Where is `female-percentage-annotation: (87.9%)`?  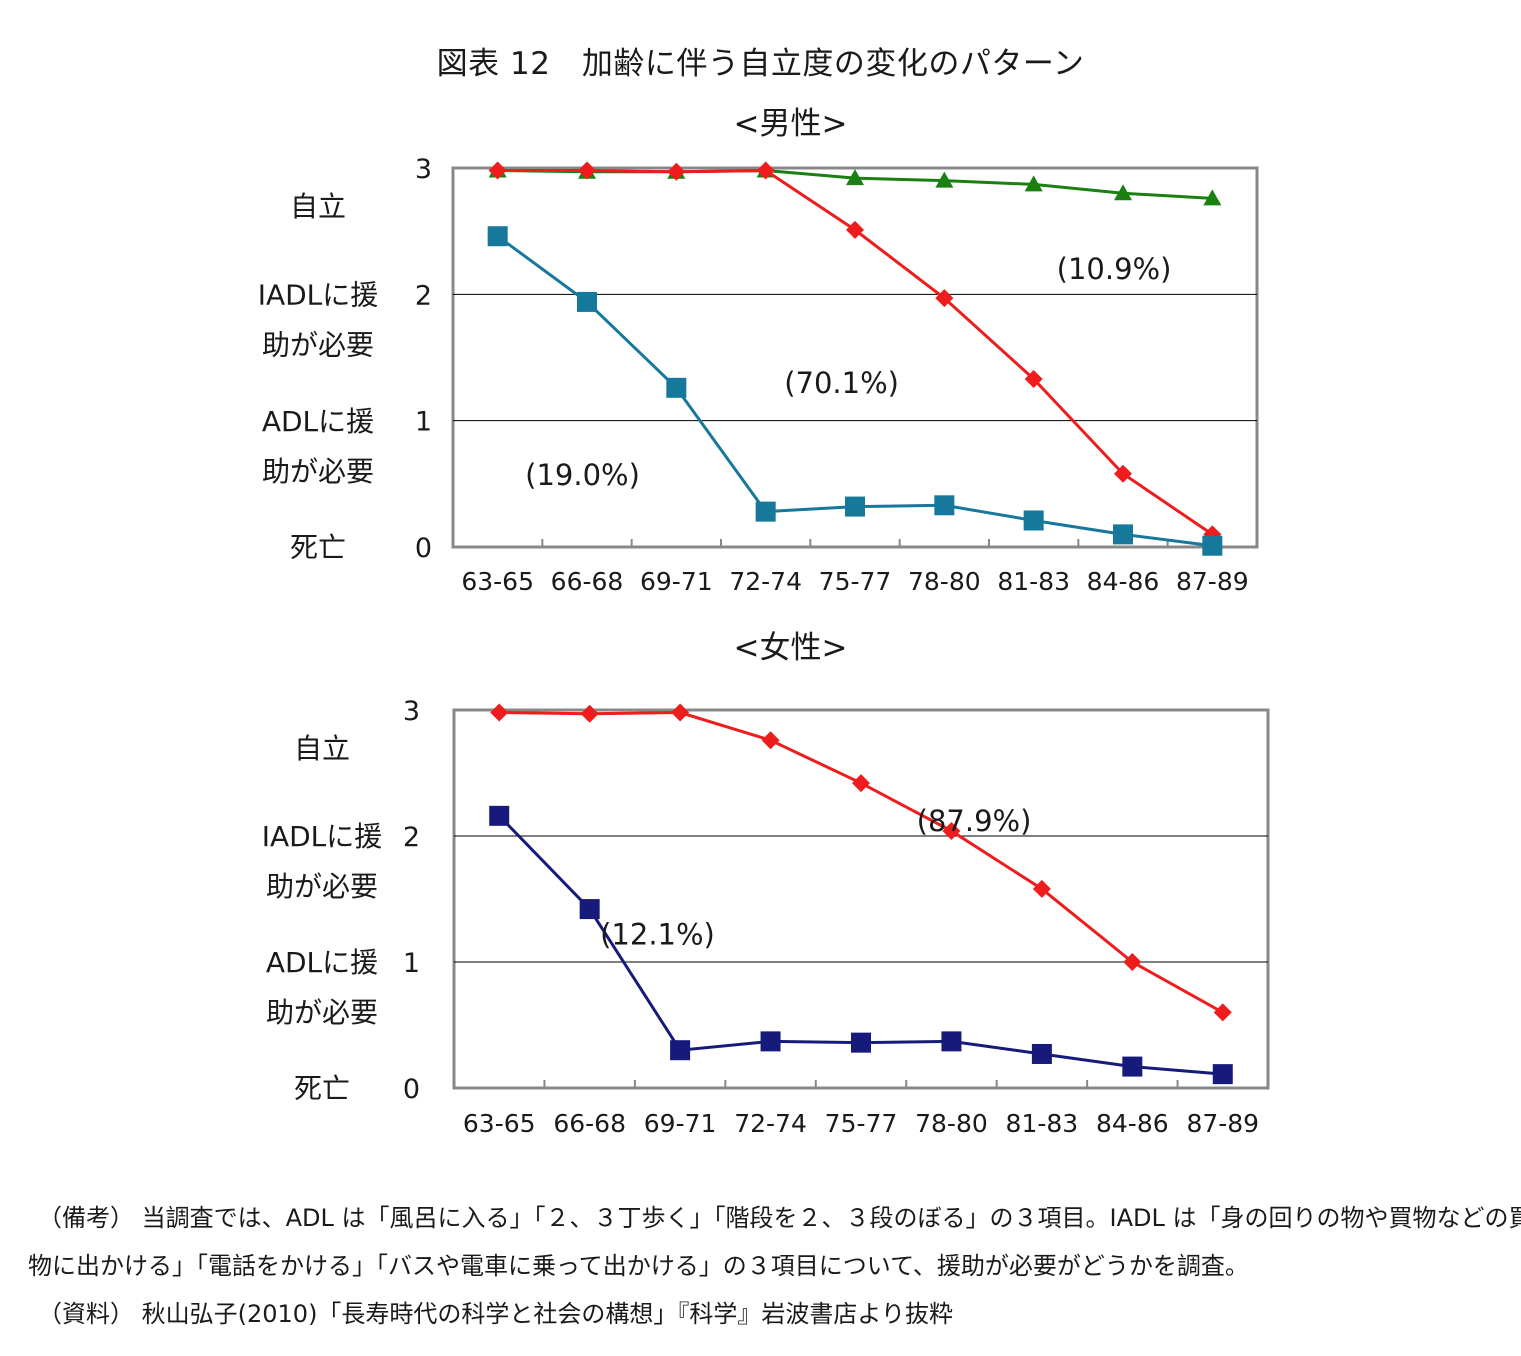 female-percentage-annotation: (87.9%) is located at coordinates (974, 821).